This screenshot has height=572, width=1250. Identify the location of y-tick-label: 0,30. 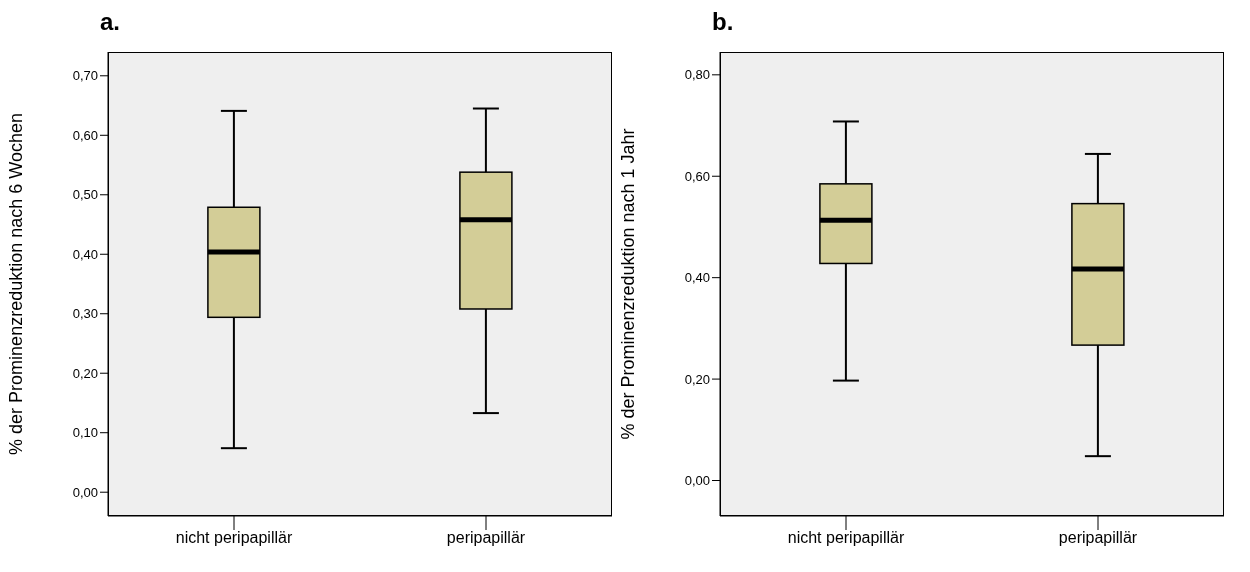
(85, 314).